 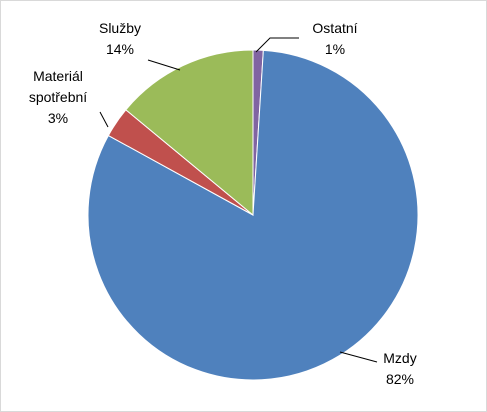 What do you see at coordinates (400, 369) in the screenshot?
I see `slice-label: Mzdy 82%` at bounding box center [400, 369].